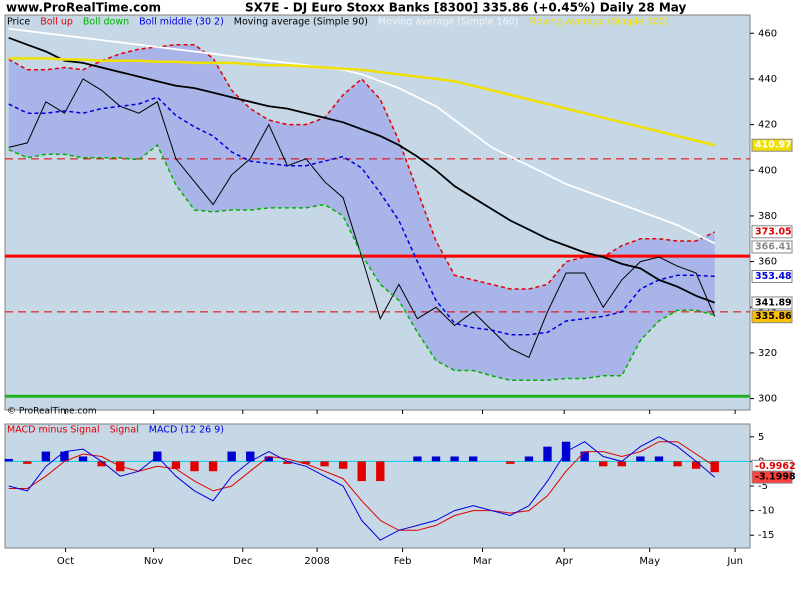 This screenshot has height=604, width=800. What do you see at coordinates (649, 561) in the screenshot?
I see `x-tick-label: May` at bounding box center [649, 561].